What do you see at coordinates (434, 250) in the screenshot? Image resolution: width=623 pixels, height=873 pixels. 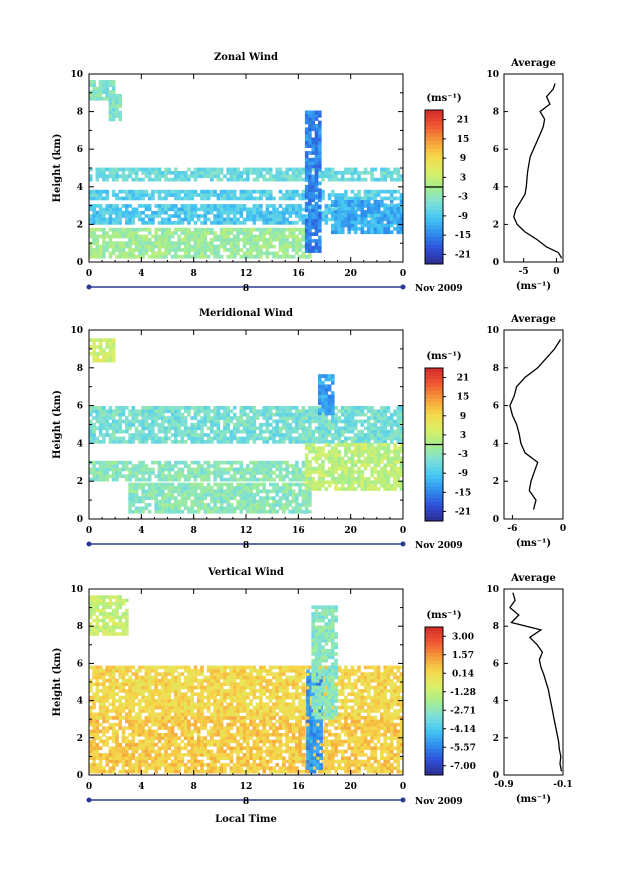 I see `colorbar-swatch` at bounding box center [434, 250].